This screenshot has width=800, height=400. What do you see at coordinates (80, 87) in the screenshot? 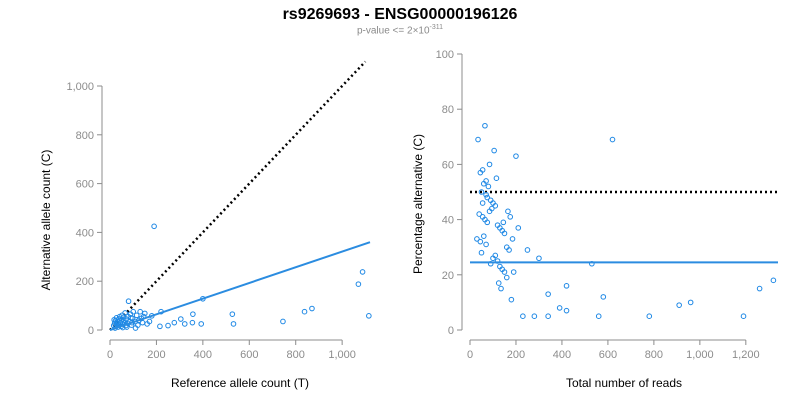
I see `y-tick-label: 1,000` at bounding box center [80, 87].